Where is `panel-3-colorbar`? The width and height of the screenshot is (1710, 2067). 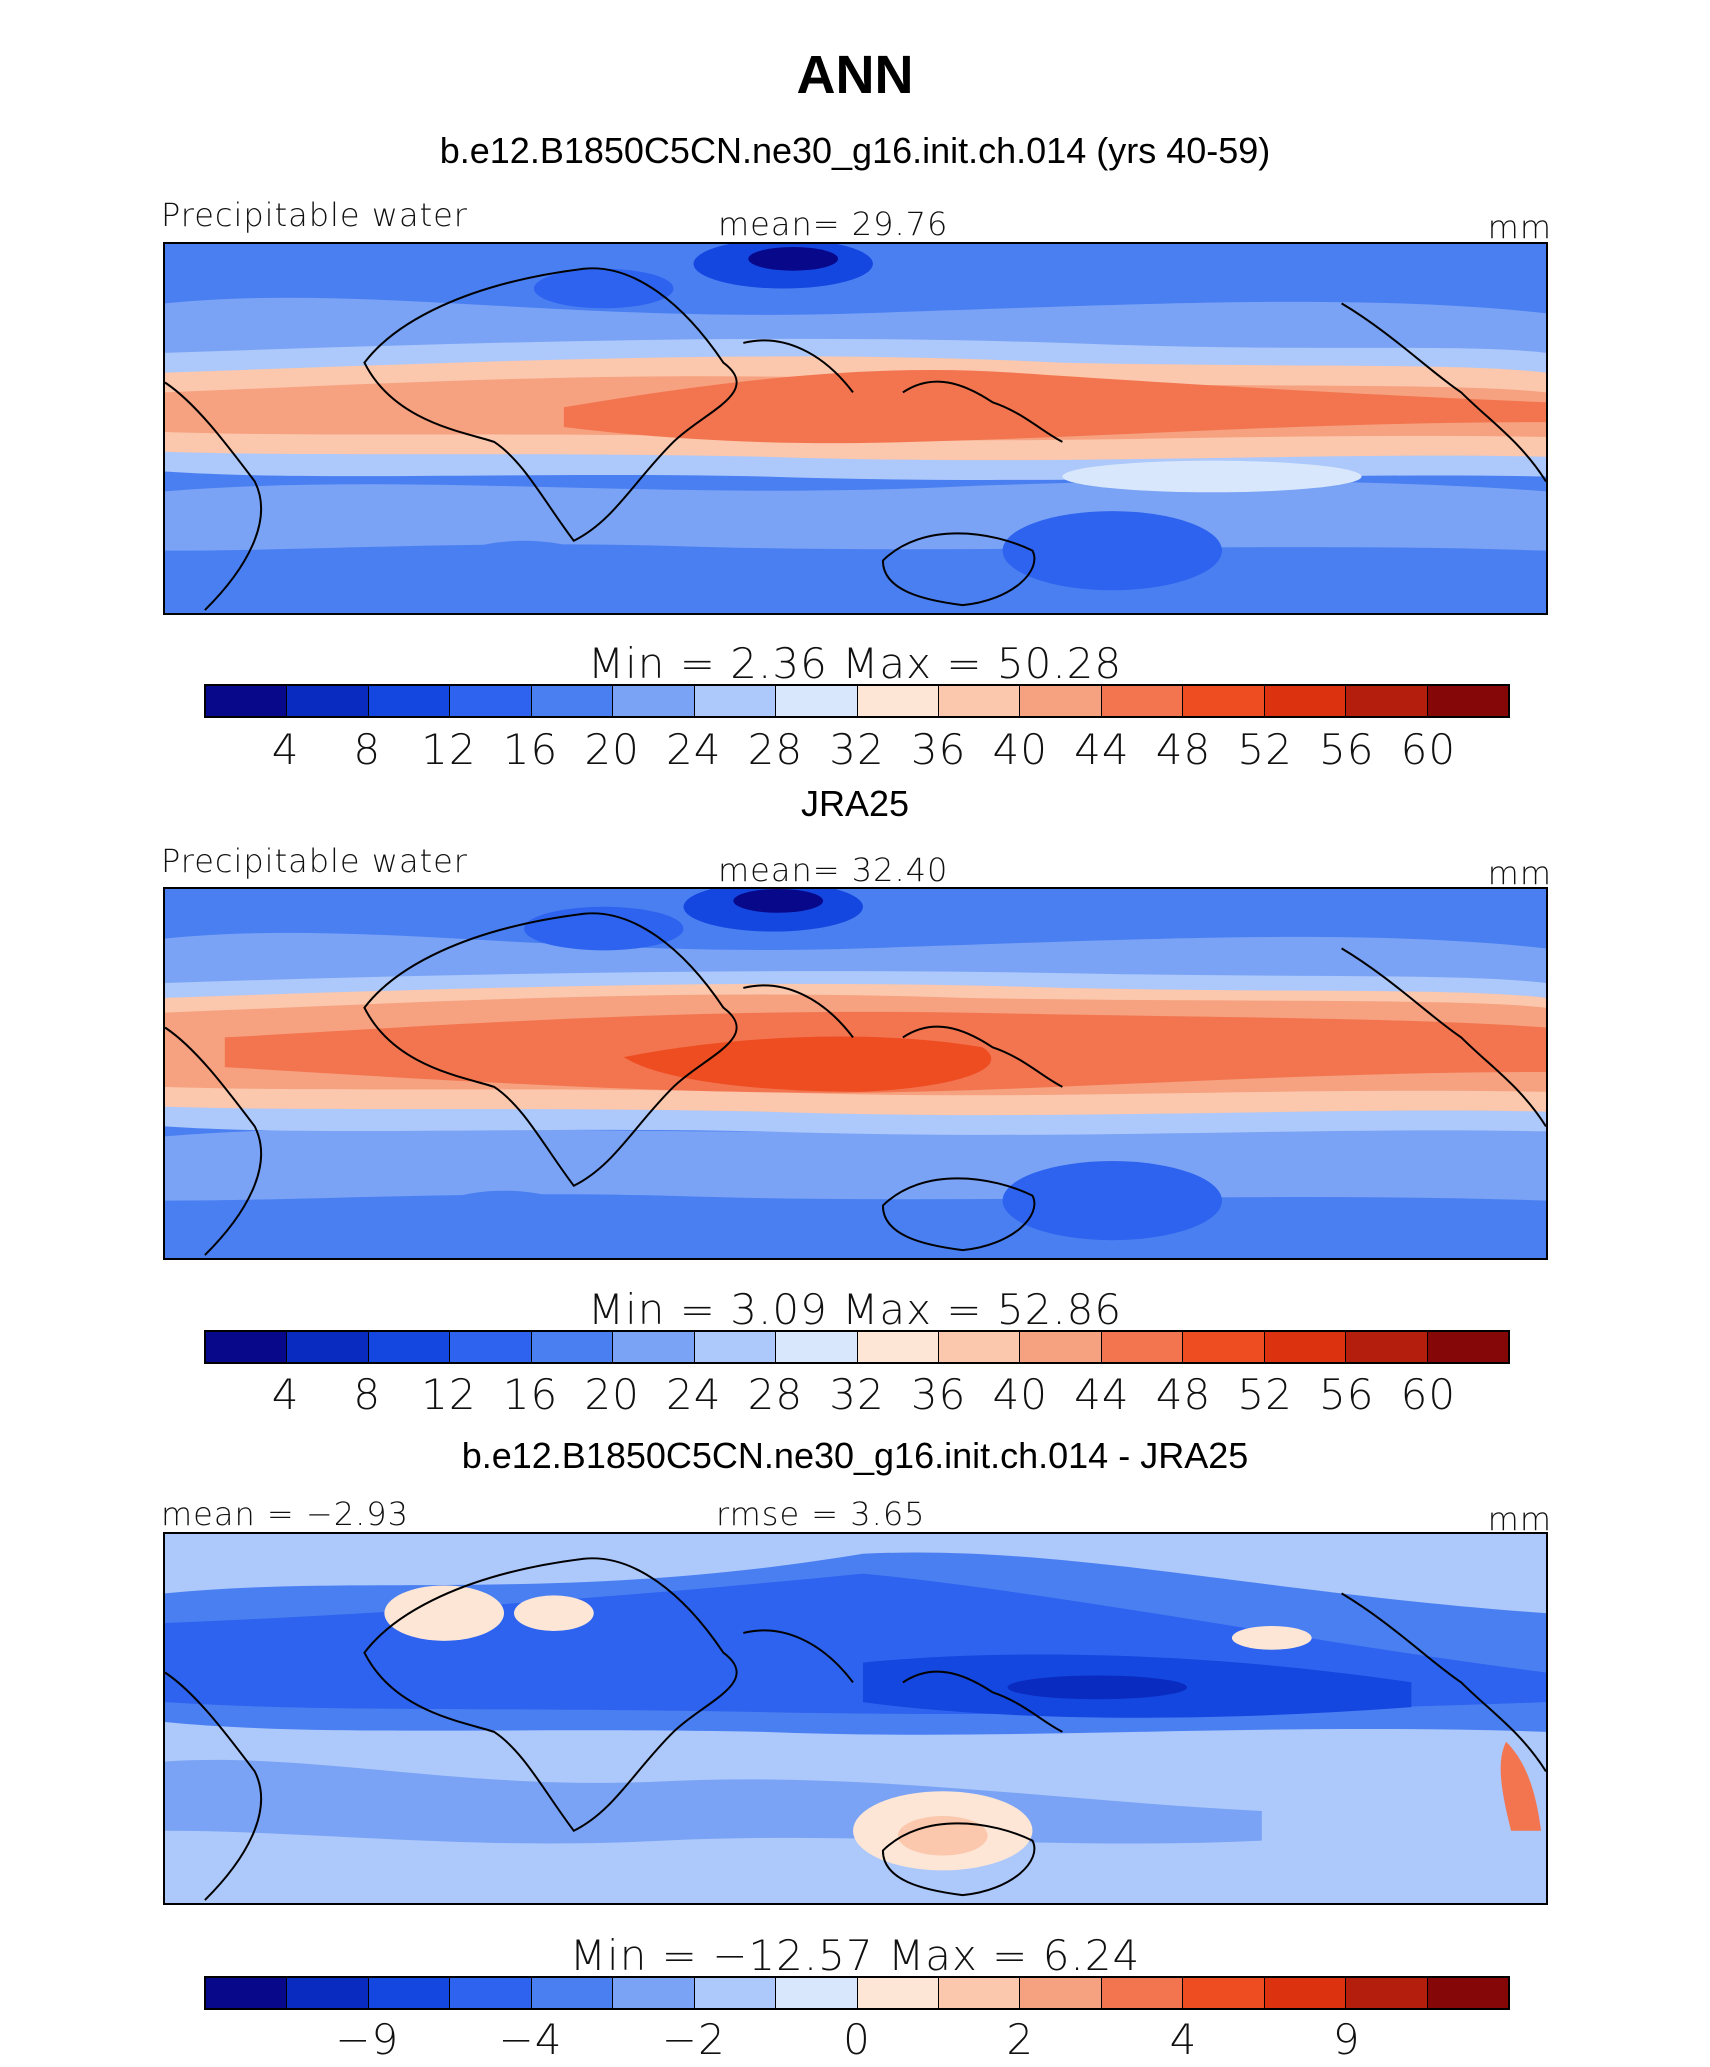 panel-3-colorbar is located at coordinates (857, 1993).